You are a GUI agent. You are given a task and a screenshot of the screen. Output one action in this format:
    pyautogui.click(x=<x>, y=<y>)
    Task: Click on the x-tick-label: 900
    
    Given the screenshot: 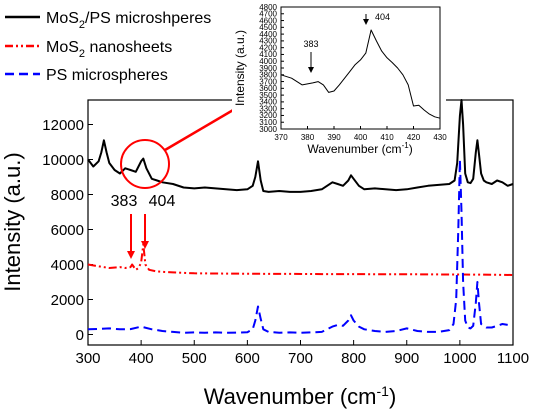 What is the action you would take?
    pyautogui.click(x=406, y=358)
    